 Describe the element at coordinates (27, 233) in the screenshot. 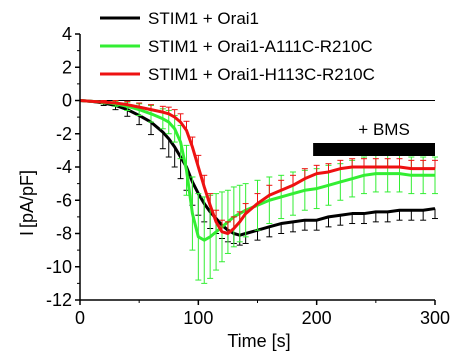

I see `y-axis-title-main: I` at that location.